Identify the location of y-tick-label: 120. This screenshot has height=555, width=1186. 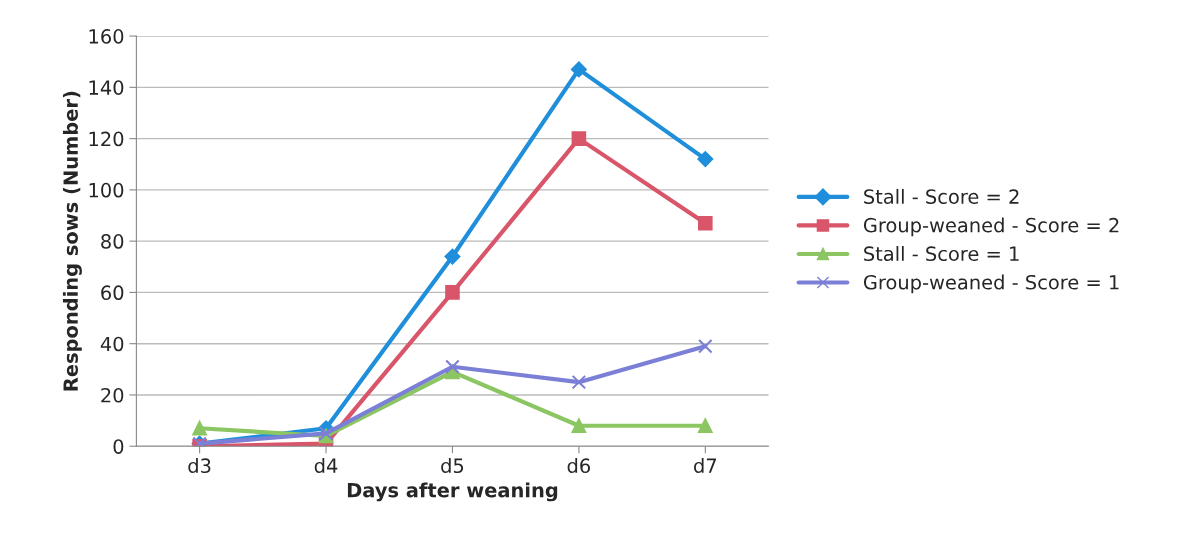
(106, 139).